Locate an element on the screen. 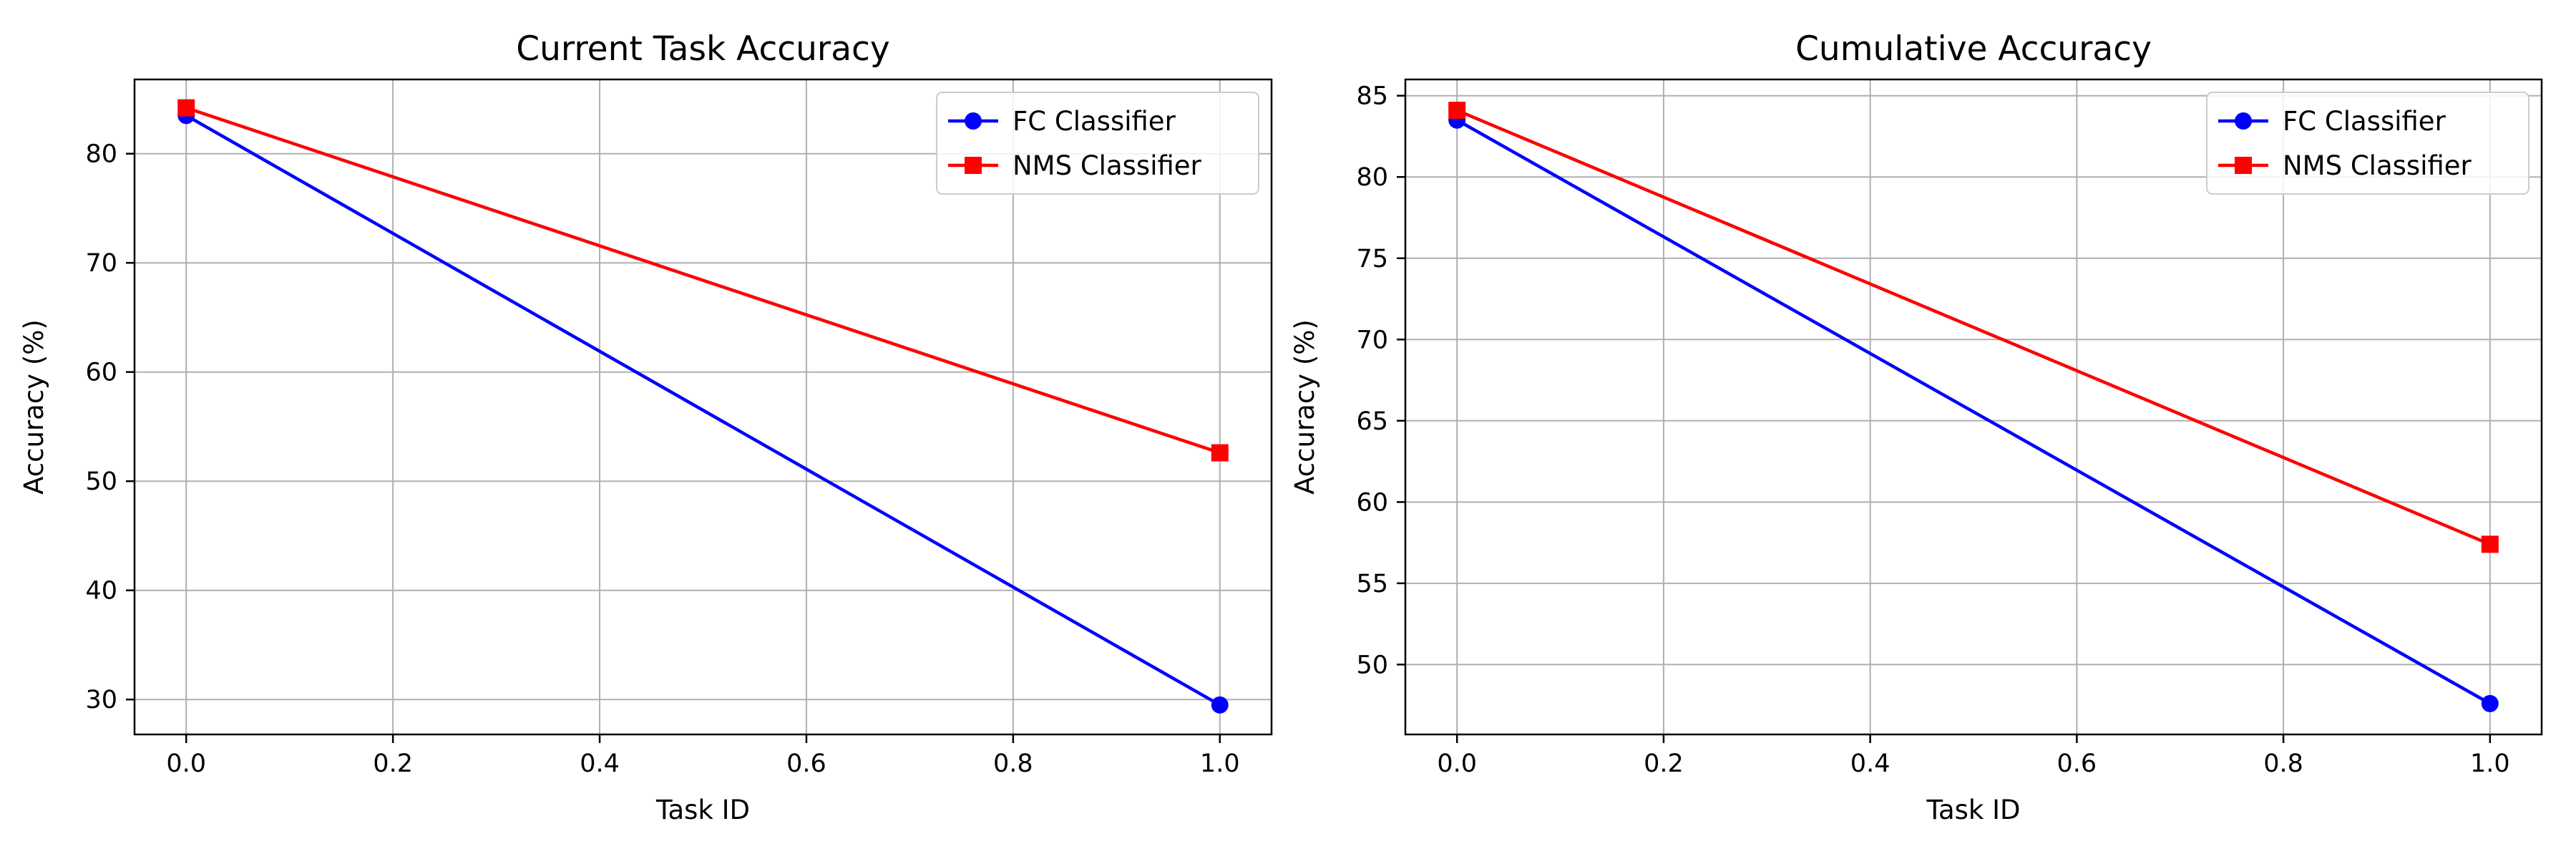  y-tick-label: 65 is located at coordinates (1372, 421).